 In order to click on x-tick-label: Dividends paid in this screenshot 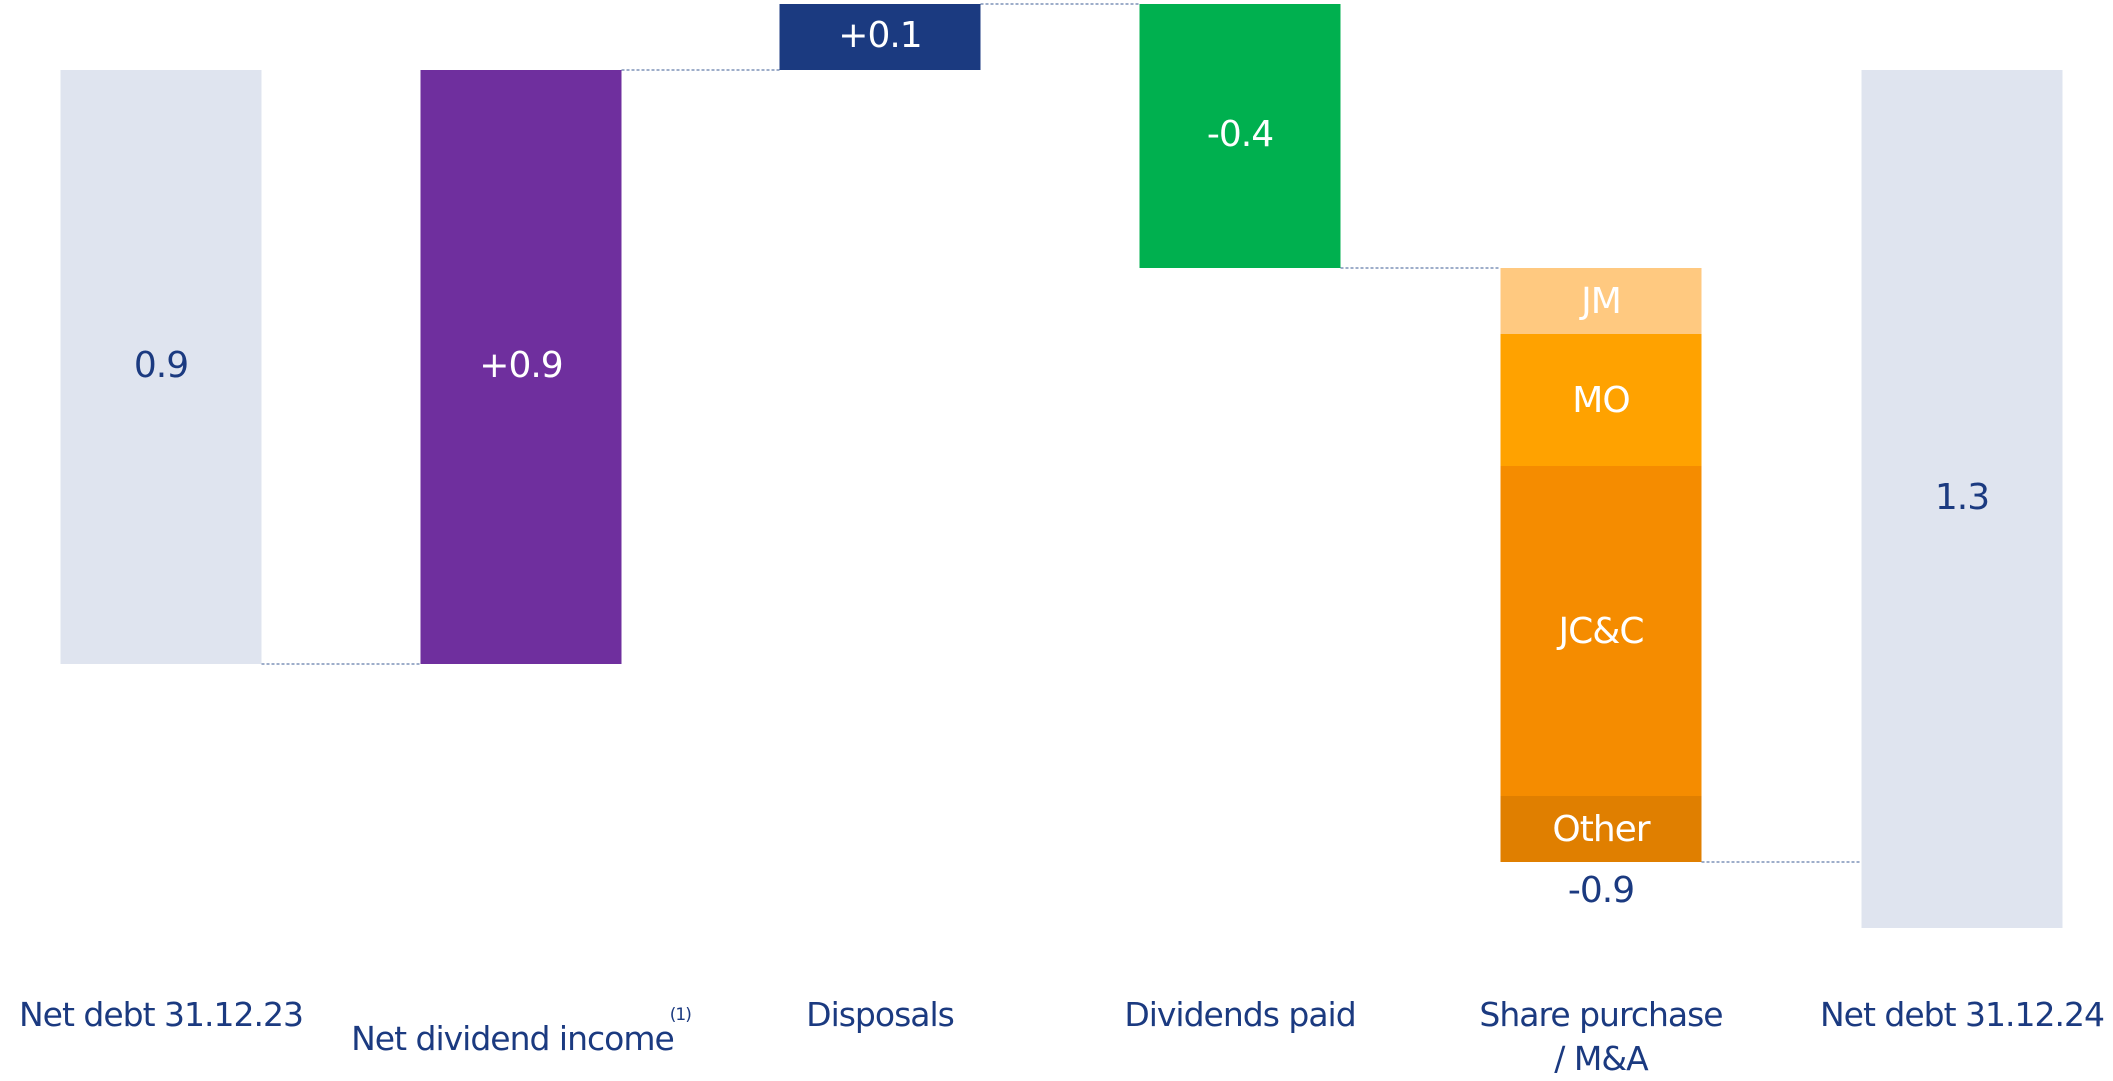, I will do `click(1240, 1015)`.